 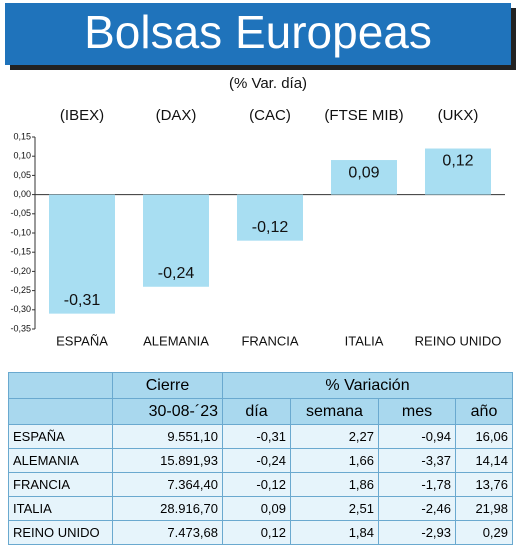 I want to click on y-tick-label: 0,05, so click(x=22, y=175).